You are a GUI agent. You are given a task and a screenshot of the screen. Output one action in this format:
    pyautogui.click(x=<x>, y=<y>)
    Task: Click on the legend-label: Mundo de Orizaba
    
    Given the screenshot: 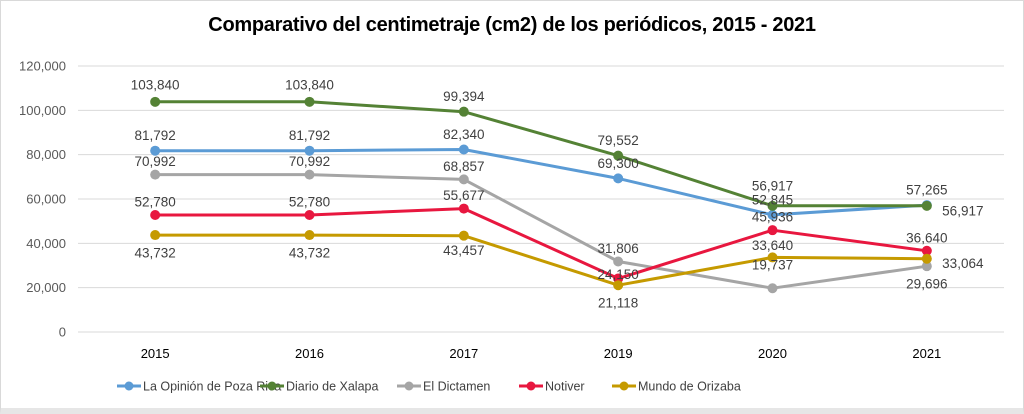 What is the action you would take?
    pyautogui.click(x=689, y=387)
    